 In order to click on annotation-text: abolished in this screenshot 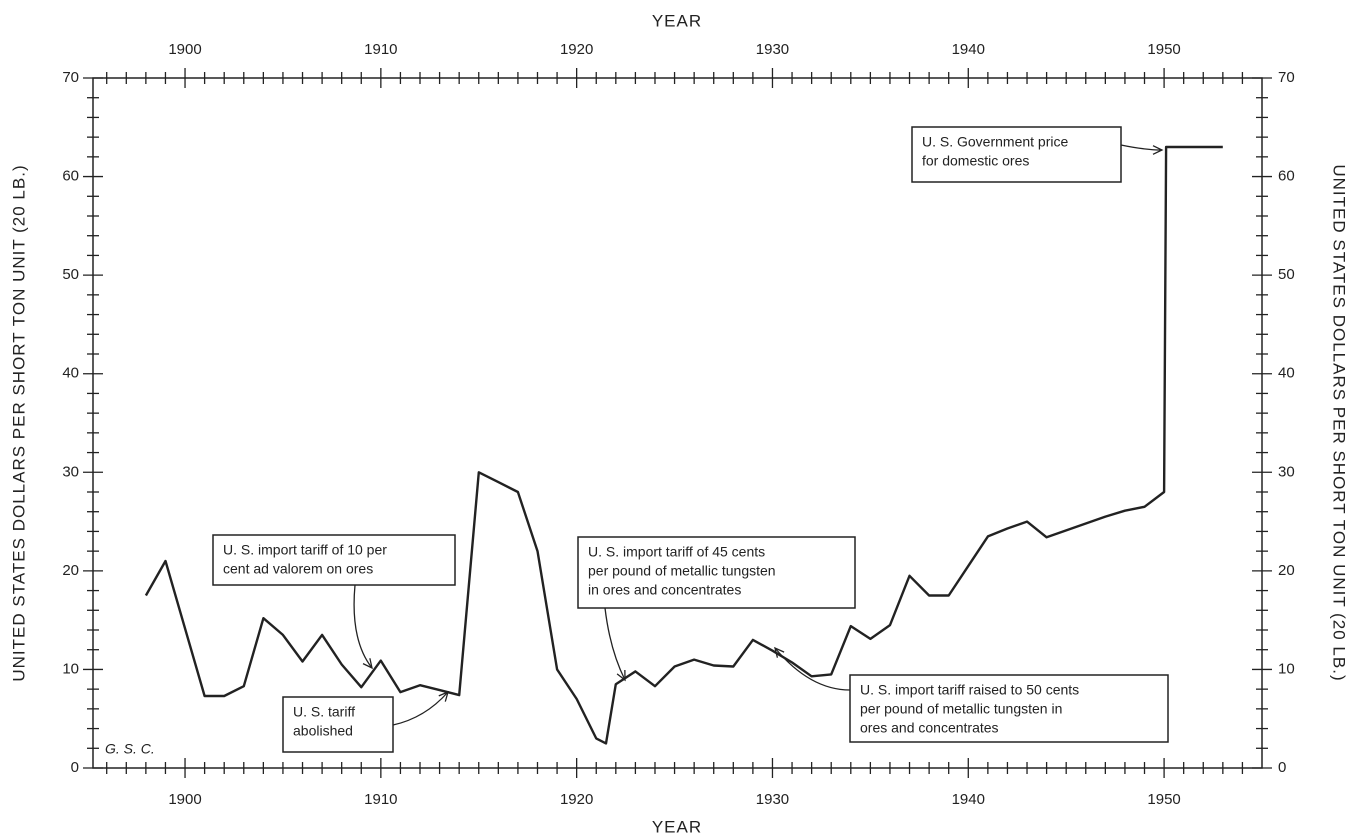, I will do `click(323, 731)`.